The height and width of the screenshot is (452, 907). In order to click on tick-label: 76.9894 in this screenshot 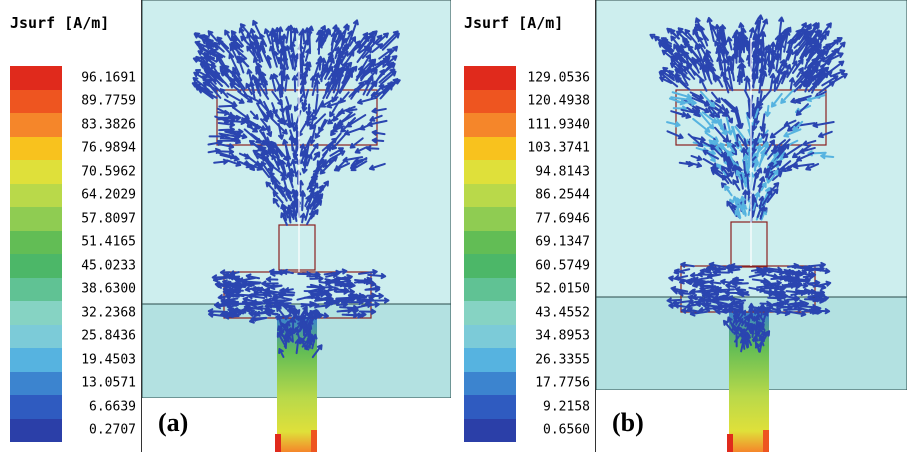, I will do `click(108, 148)`.